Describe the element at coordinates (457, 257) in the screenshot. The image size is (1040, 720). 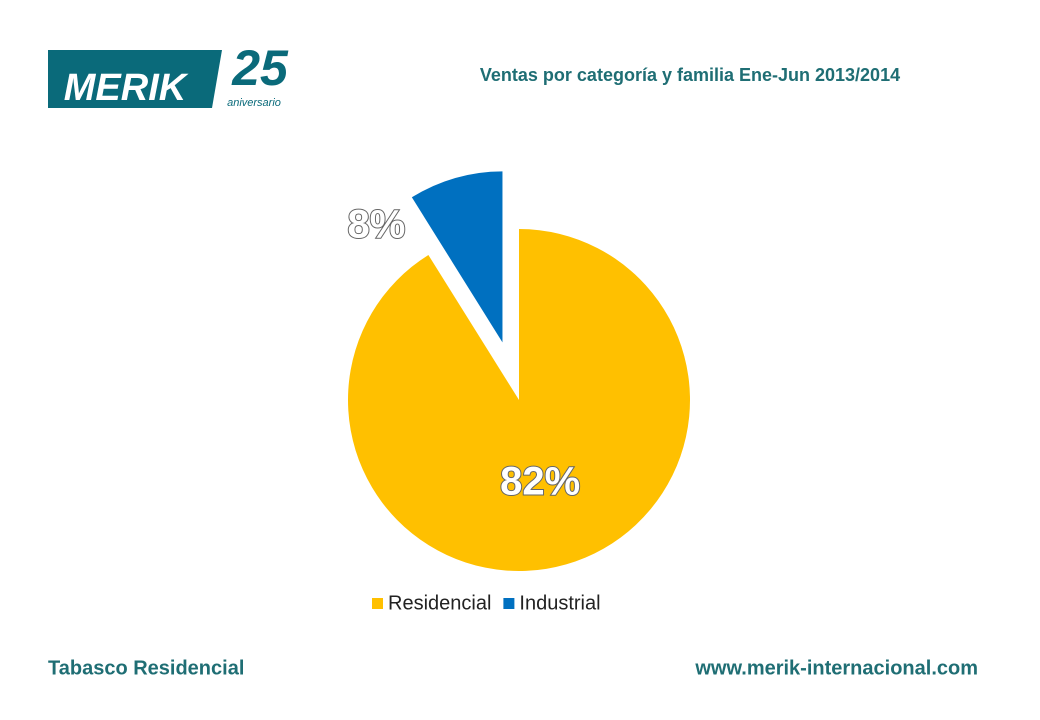
I see `pie-slice` at that location.